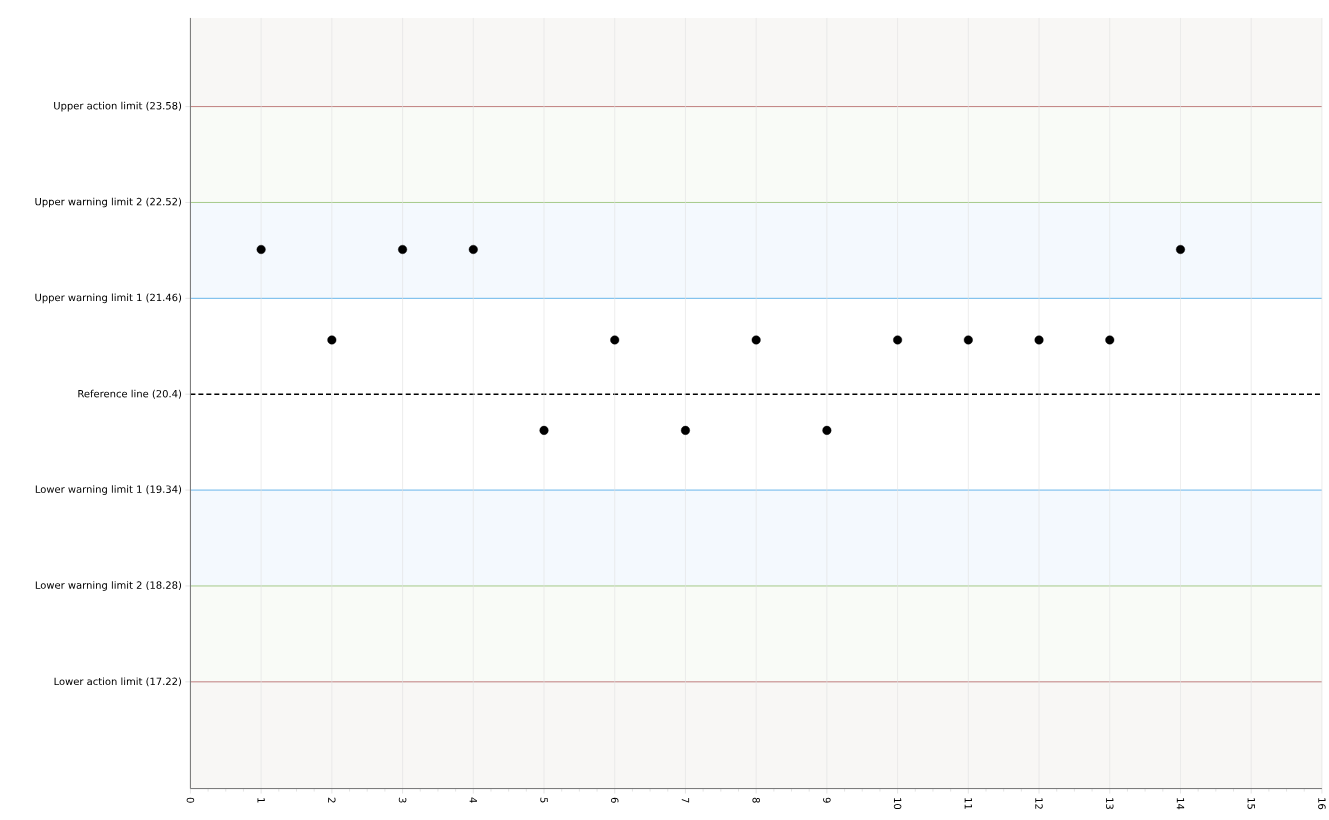 The image size is (1329, 820). I want to click on x-tick-label: 8, so click(756, 800).